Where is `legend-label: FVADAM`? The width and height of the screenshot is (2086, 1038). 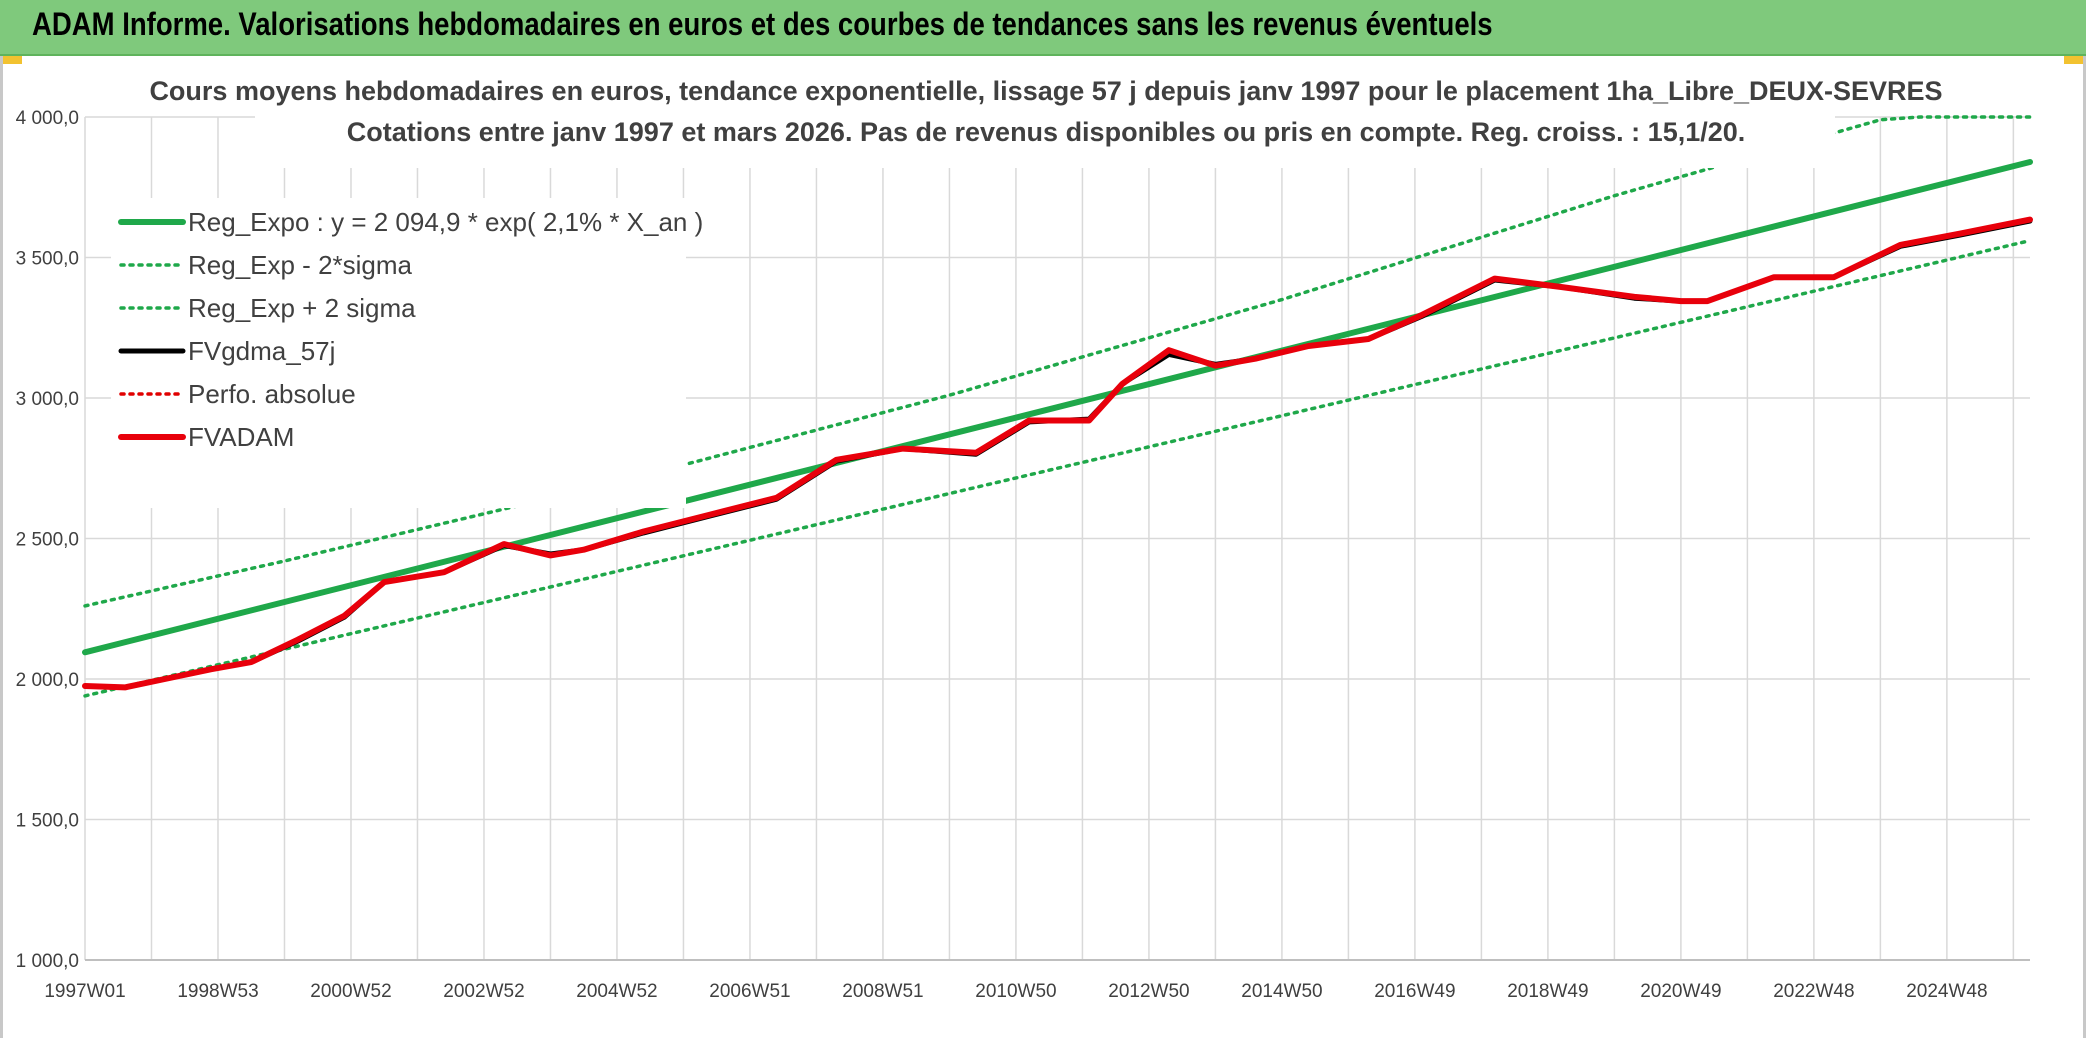 legend-label: FVADAM is located at coordinates (241, 437).